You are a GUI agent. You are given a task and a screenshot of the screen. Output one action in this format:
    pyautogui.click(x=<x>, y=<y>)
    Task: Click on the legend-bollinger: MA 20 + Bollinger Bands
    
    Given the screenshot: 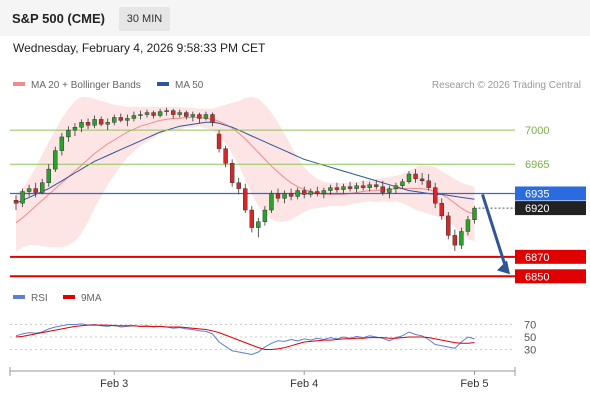 What is the action you would take?
    pyautogui.click(x=77, y=85)
    